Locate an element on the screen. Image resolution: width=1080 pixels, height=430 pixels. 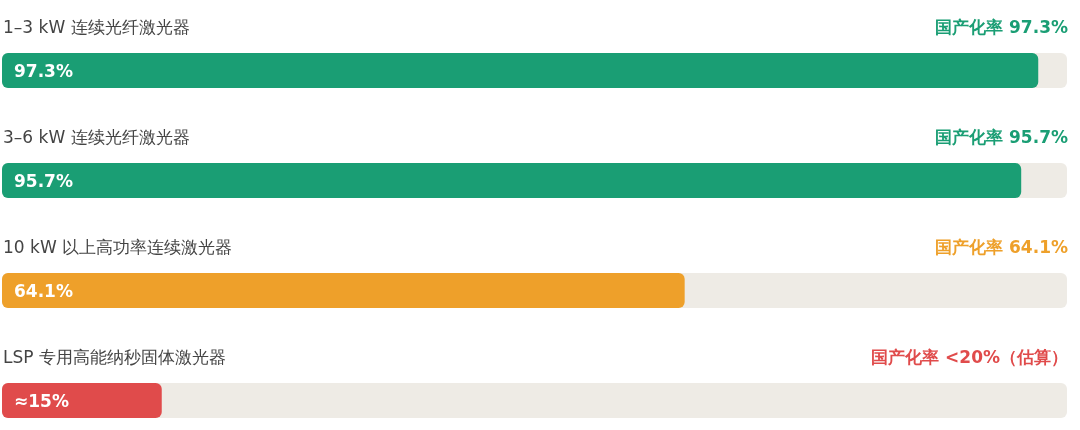
data-label: 64.1% is located at coordinates (43, 291).